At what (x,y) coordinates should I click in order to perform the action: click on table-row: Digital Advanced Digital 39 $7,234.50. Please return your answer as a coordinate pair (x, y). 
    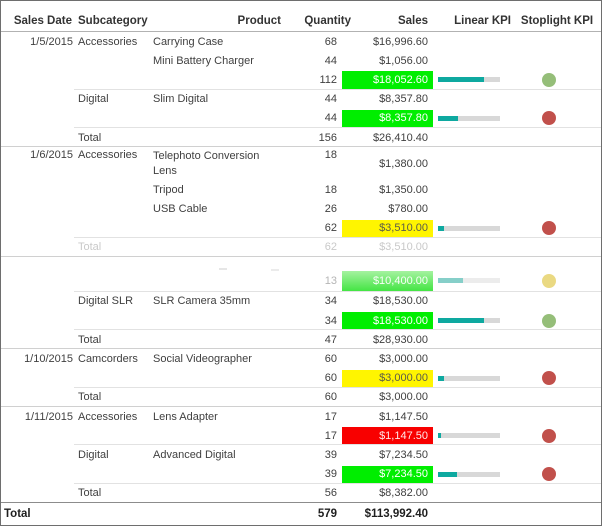
    Looking at the image, I should click on (301, 454).